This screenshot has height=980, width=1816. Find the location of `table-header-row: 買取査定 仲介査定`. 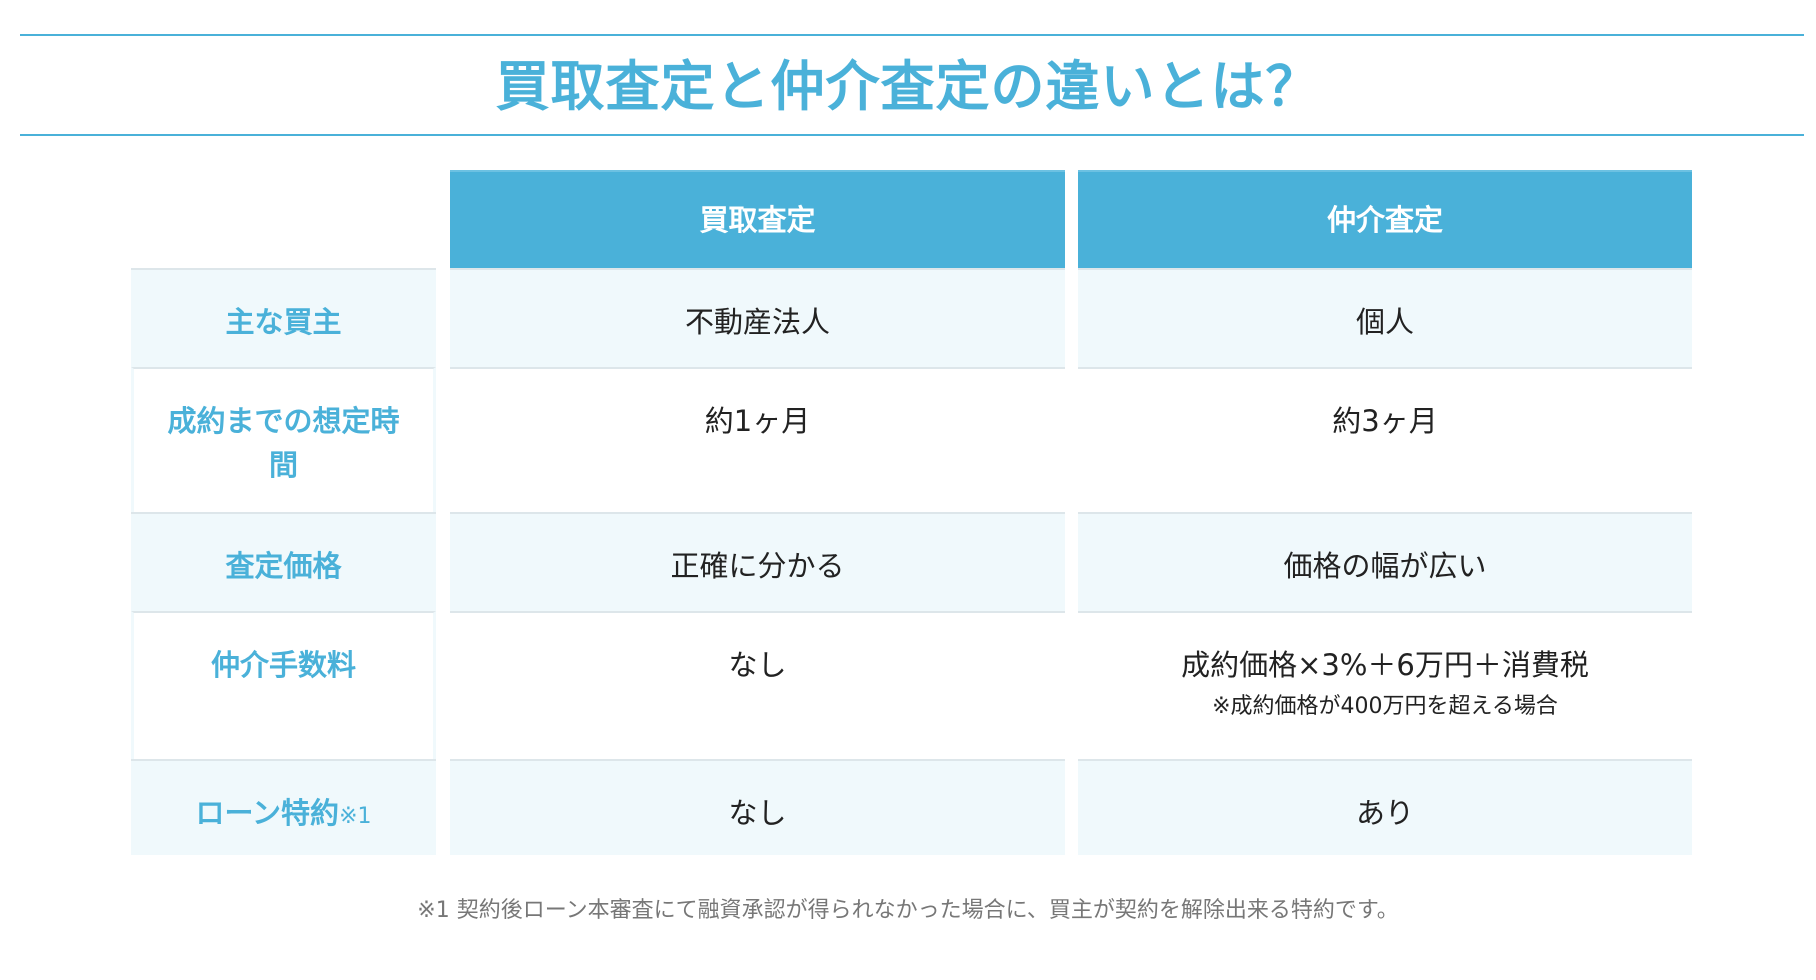

table-header-row: 買取査定 仲介査定 is located at coordinates (911, 219).